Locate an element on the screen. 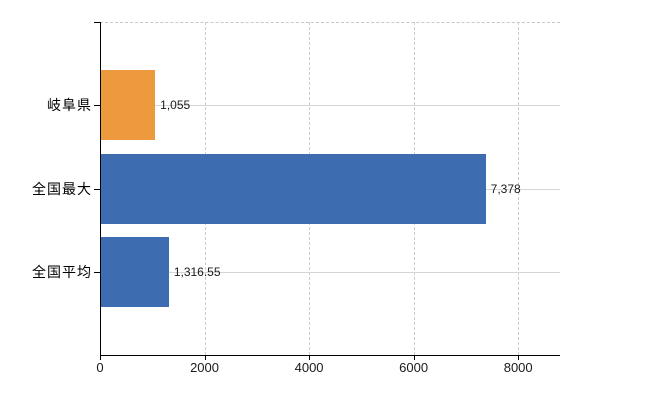  bar-value-label: 1,055 is located at coordinates (175, 105).